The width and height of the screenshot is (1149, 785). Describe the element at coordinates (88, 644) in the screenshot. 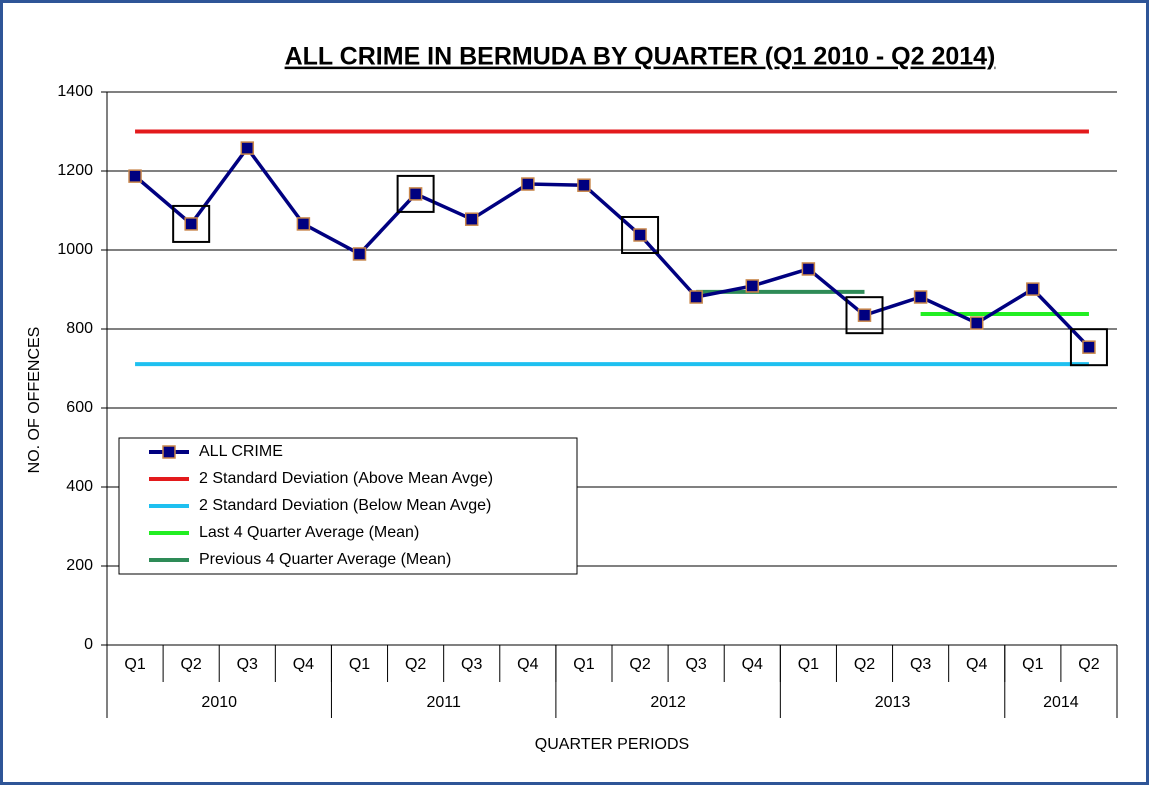

I see `y-tick-label: 0` at that location.